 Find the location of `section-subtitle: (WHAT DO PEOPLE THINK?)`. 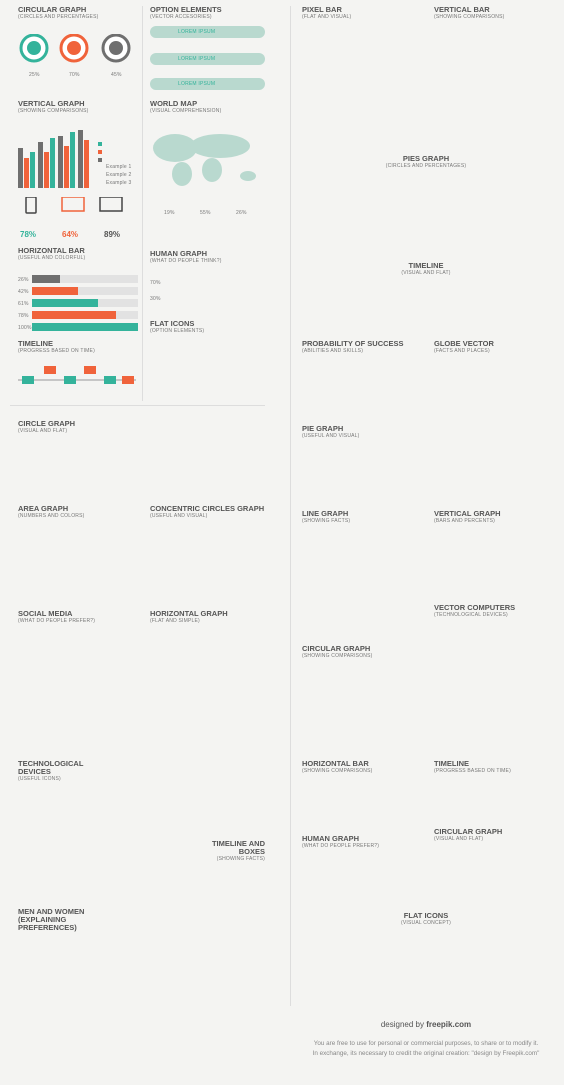

section-subtitle: (WHAT DO PEOPLE THINK?) is located at coordinates (186, 261).